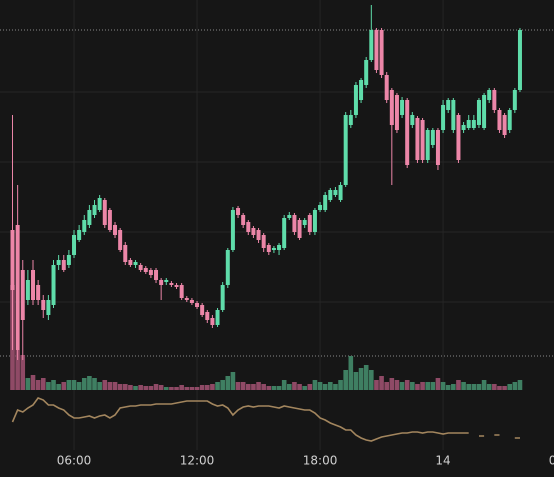 The height and width of the screenshot is (477, 554). What do you see at coordinates (74, 461) in the screenshot?
I see `x-tick-label: 06:00` at bounding box center [74, 461].